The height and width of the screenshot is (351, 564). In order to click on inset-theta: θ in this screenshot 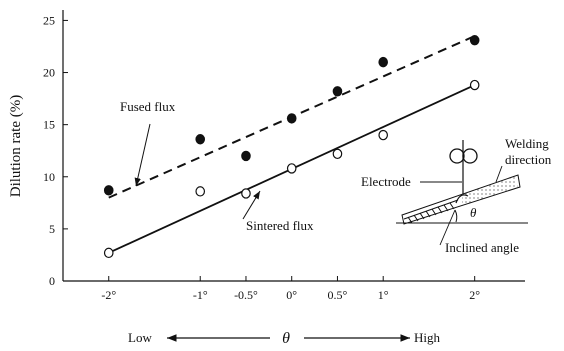, I will do `click(473, 212)`.